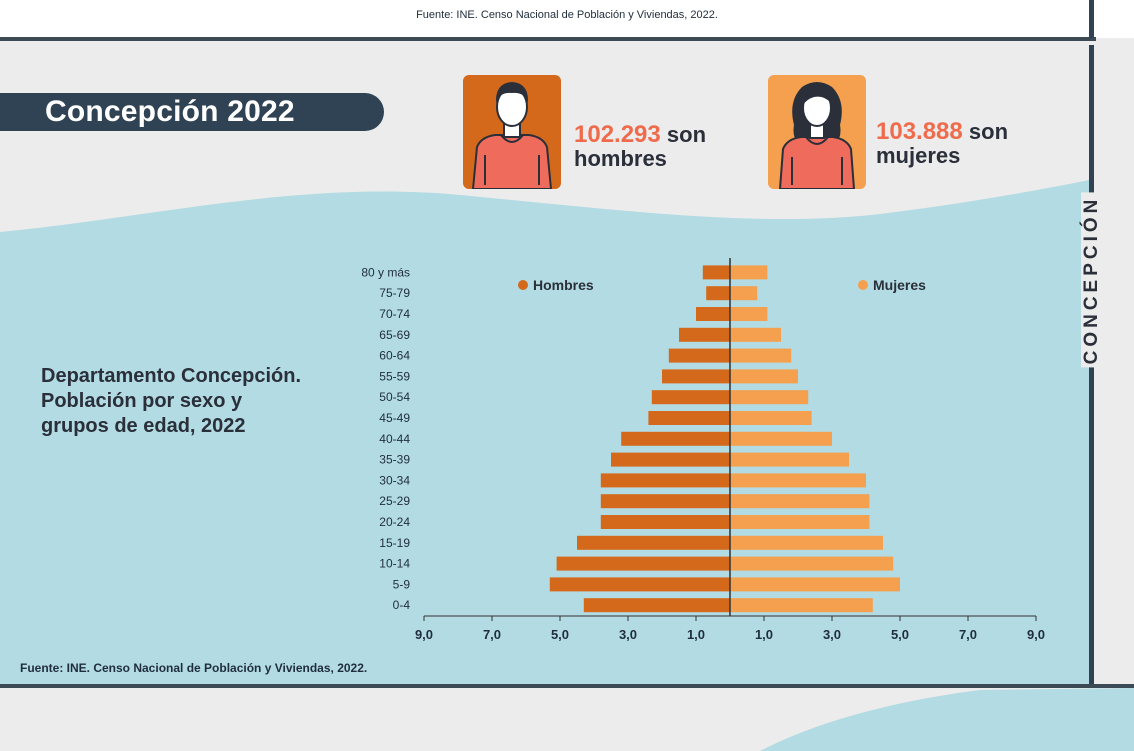 Image resolution: width=1134 pixels, height=751 pixels. What do you see at coordinates (617, 134) in the screenshot?
I see `men-count: 102.293` at bounding box center [617, 134].